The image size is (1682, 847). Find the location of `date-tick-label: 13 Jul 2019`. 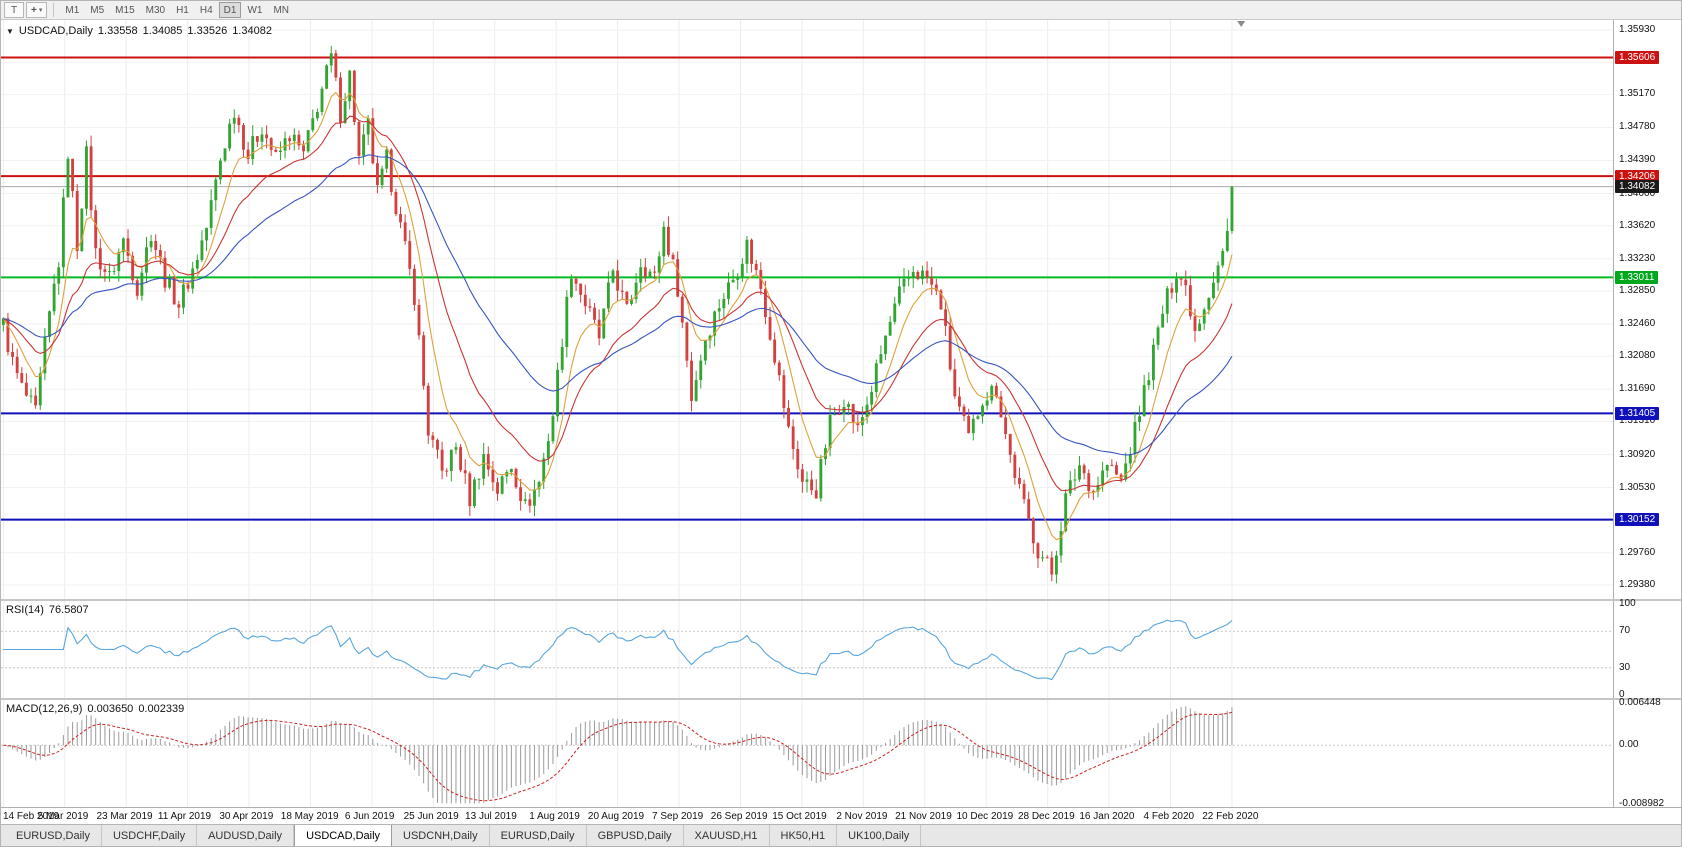

date-tick-label: 13 Jul 2019 is located at coordinates (491, 816).